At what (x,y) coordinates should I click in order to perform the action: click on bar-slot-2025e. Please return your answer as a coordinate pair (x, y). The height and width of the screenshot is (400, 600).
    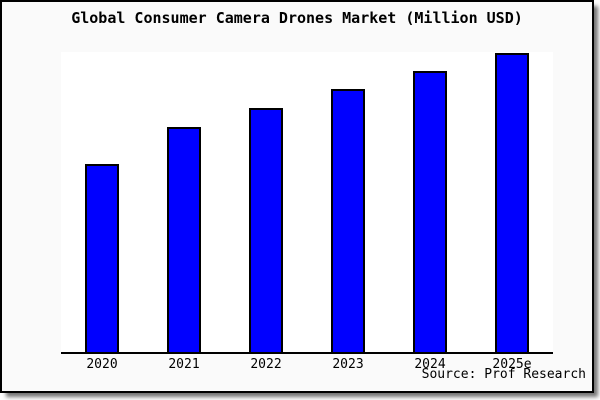
    Looking at the image, I should click on (512, 202).